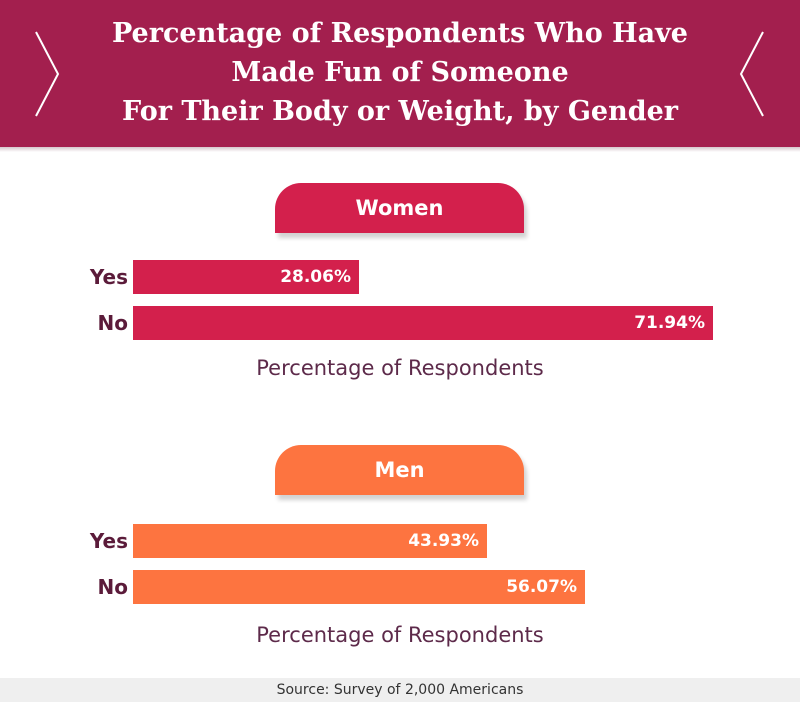 This screenshot has width=800, height=727. I want to click on women-no-value: 71.94%, so click(669, 323).